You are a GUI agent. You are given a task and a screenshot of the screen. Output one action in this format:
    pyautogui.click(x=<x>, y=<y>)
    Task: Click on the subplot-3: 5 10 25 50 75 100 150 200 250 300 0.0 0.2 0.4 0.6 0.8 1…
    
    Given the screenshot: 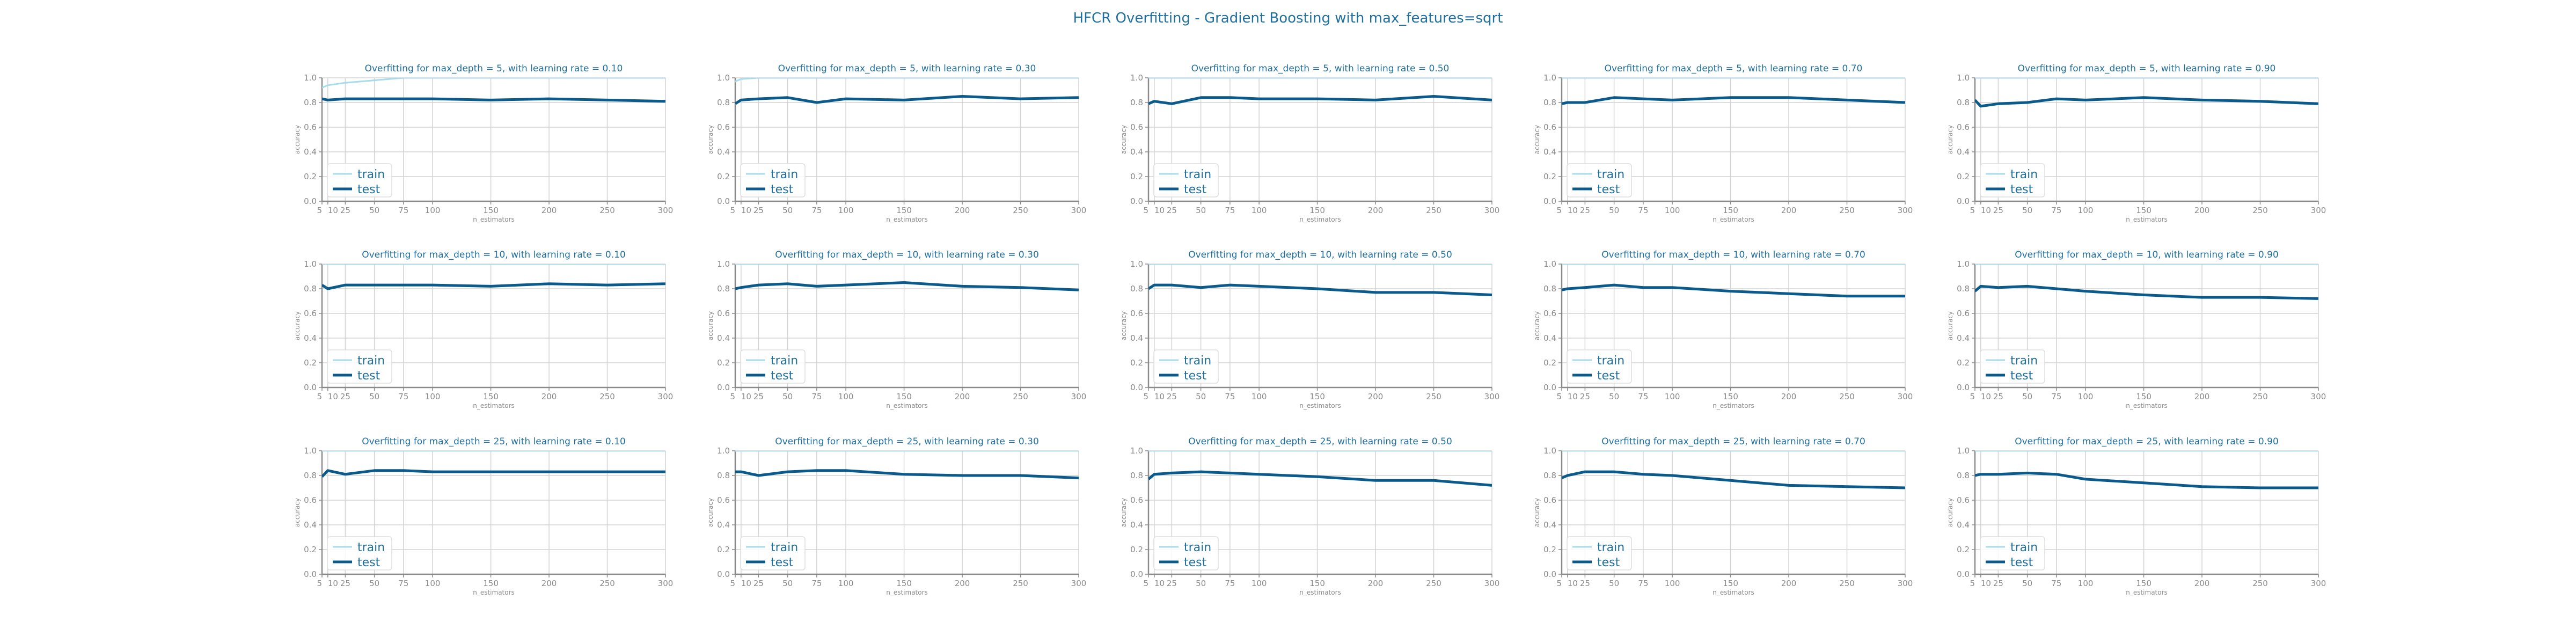 What is the action you would take?
    pyautogui.click(x=1309, y=143)
    